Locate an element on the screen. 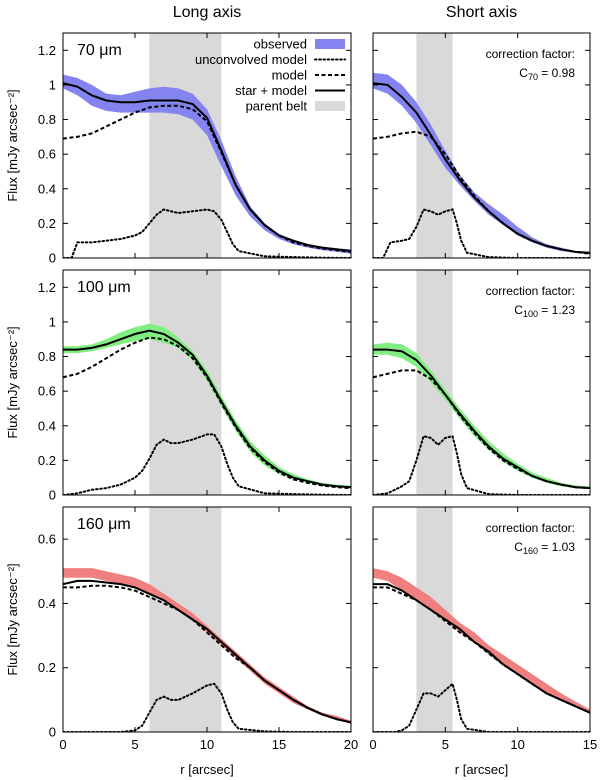  x-tick-label: 20 is located at coordinates (351, 744).